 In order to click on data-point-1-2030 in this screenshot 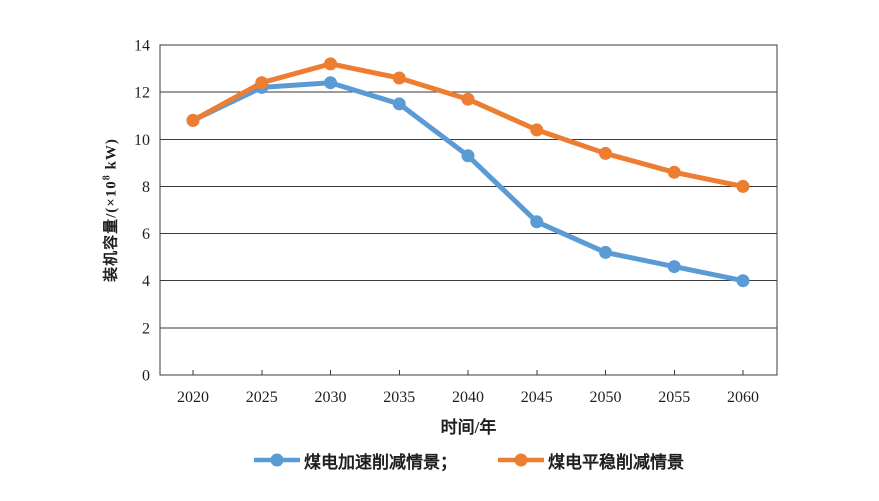, I will do `click(330, 64)`.